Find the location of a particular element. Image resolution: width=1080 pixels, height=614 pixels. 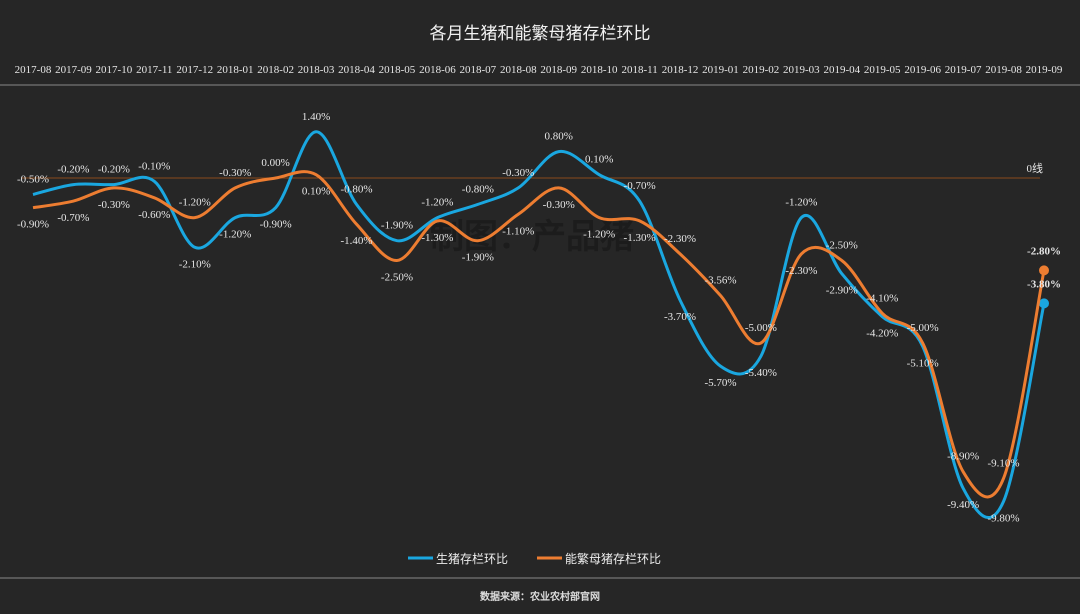

x-tick-label: 2019-08 is located at coordinates (1003, 70).